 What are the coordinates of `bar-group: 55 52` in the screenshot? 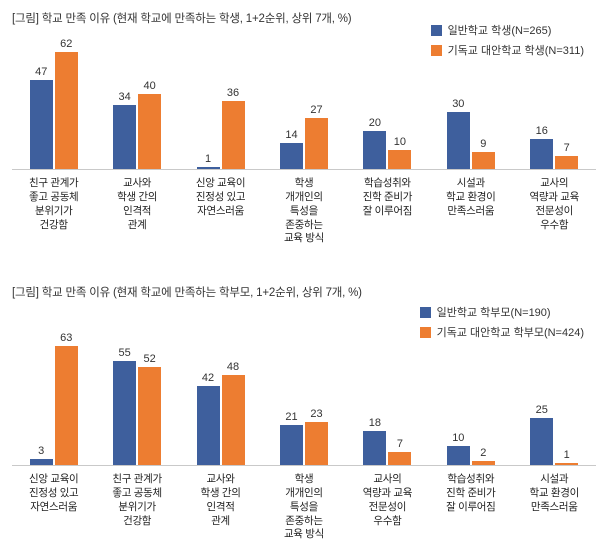 It's located at (136, 406).